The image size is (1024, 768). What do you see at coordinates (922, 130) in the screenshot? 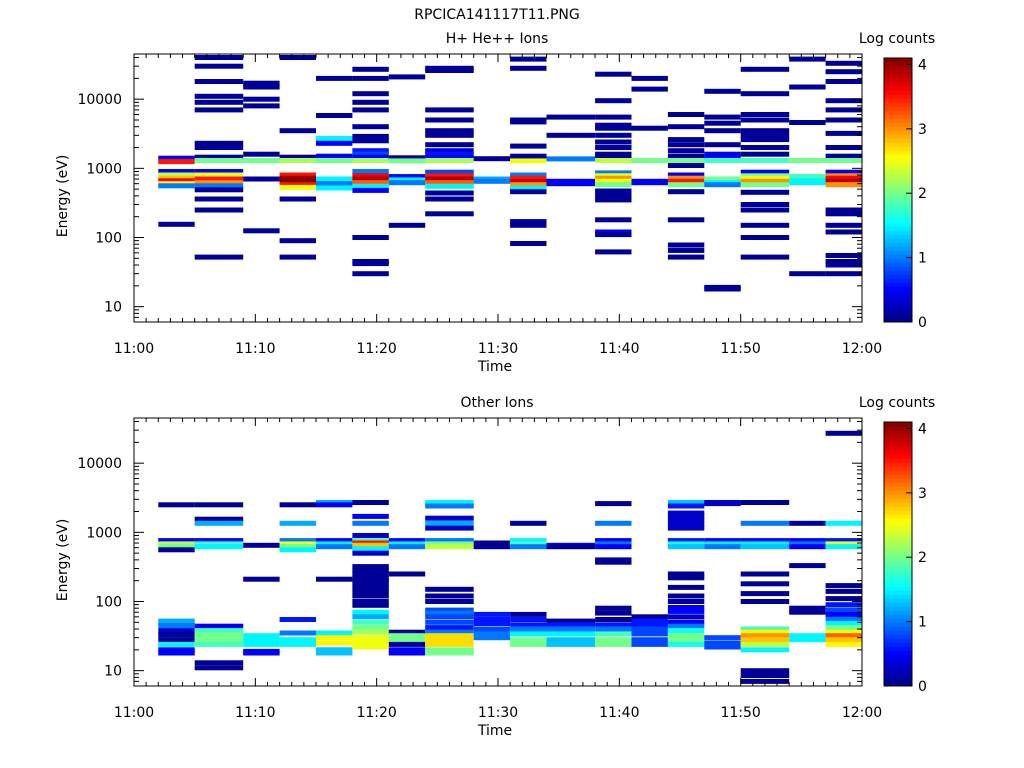
I see `colorbar-tick-label: 3` at bounding box center [922, 130].